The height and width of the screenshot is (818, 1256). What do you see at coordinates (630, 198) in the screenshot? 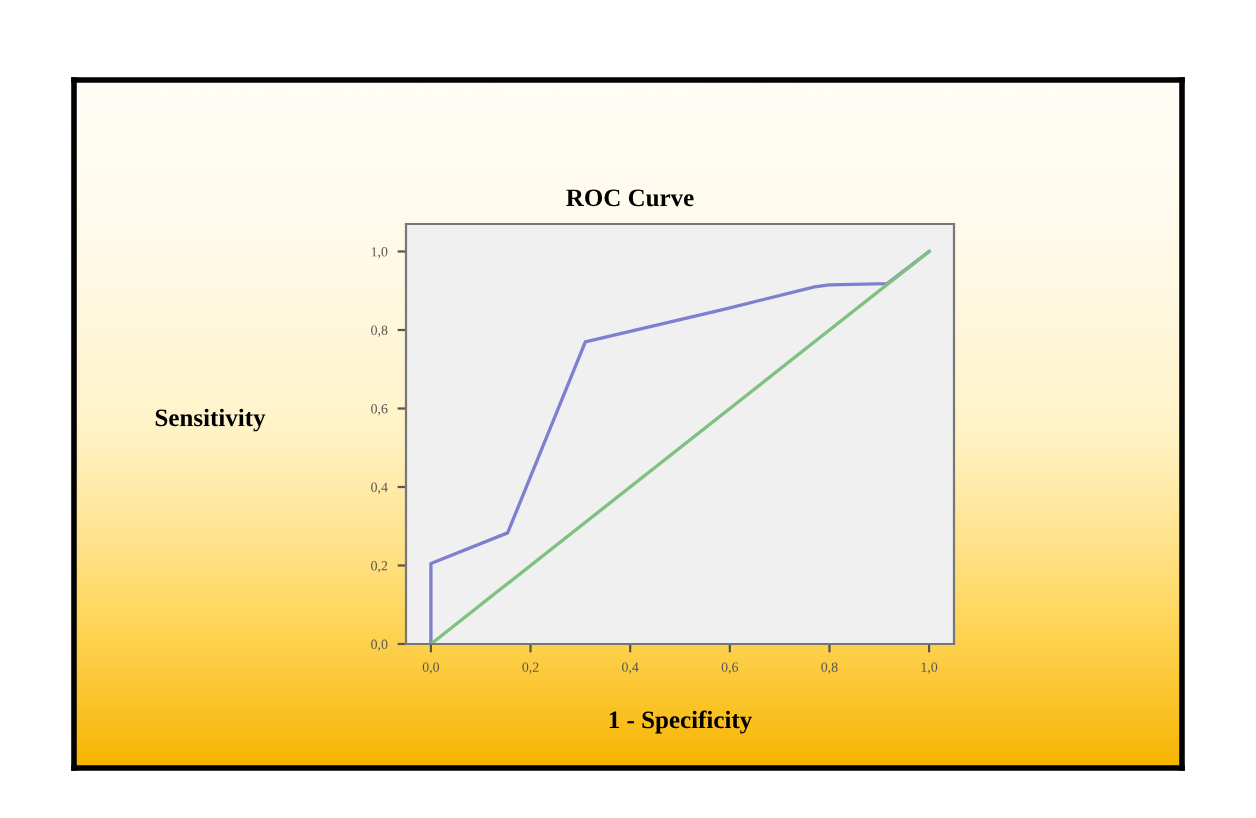
I see `chart-title: ROC Curve` at bounding box center [630, 198].